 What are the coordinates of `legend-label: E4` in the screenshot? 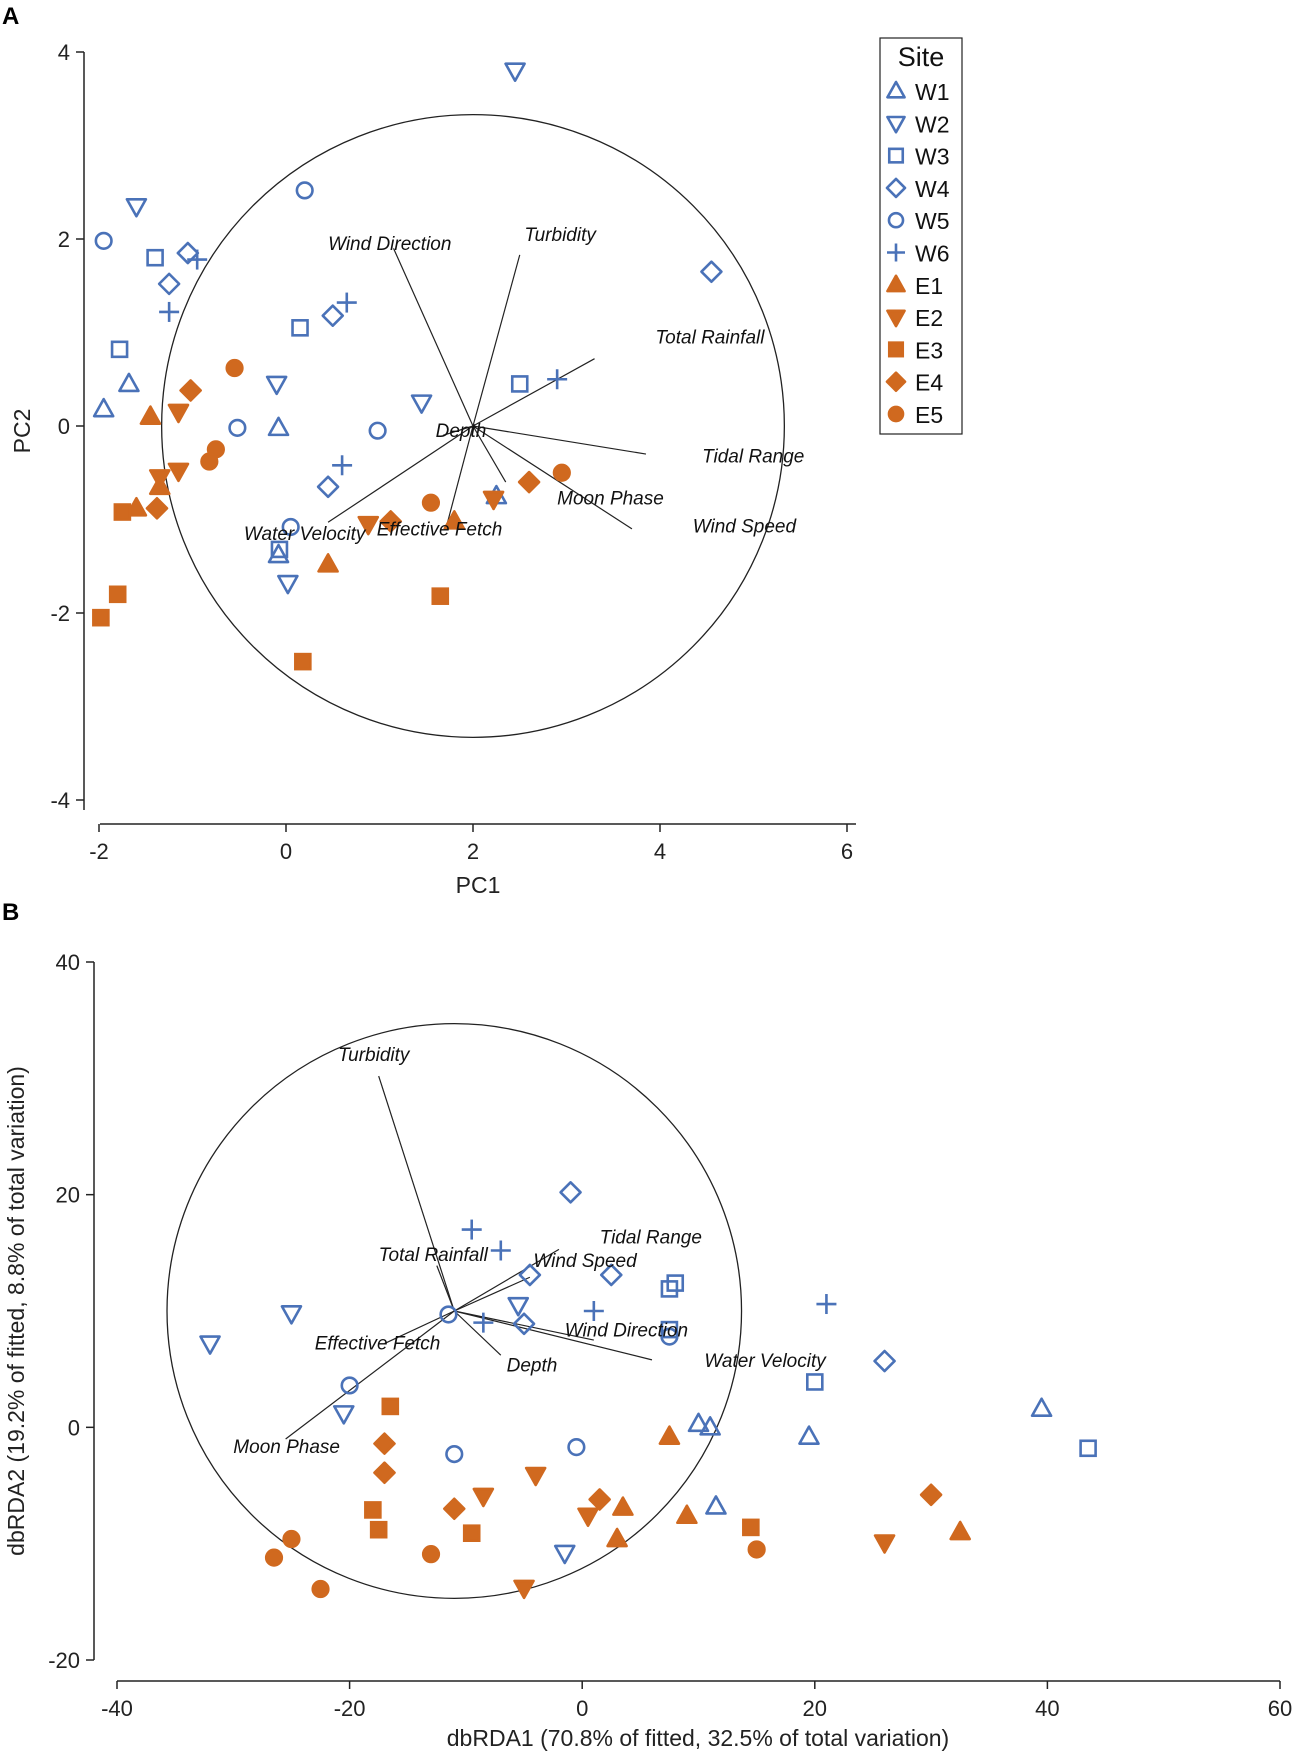 It's located at (929, 383).